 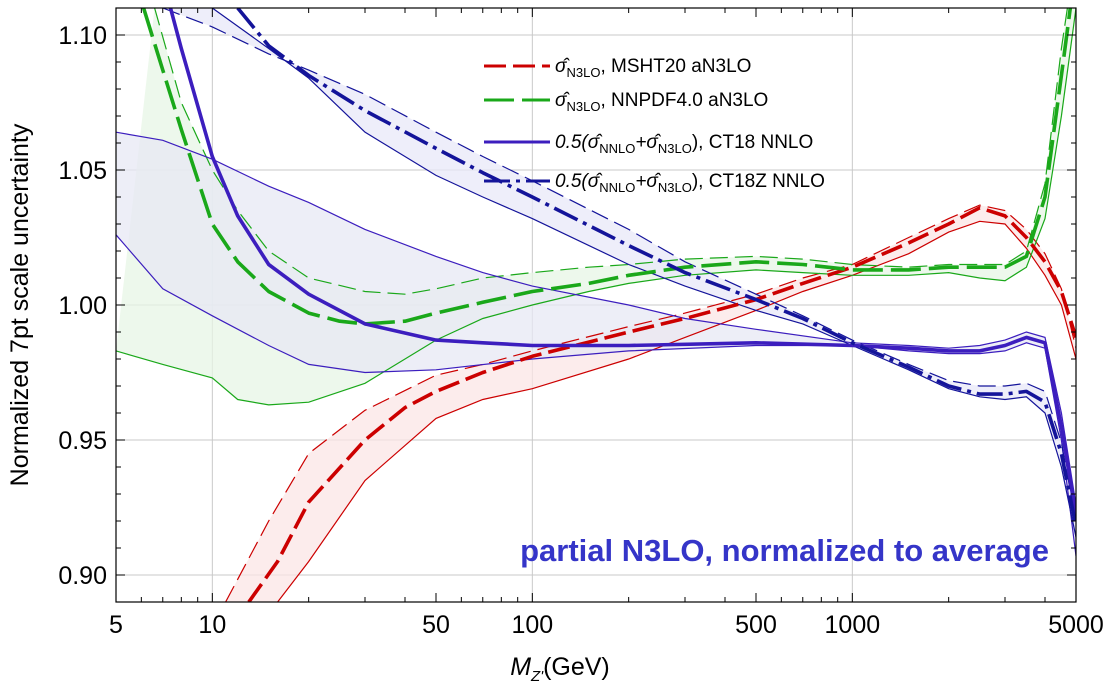 I want to click on x-tick-label: 5, so click(x=116, y=625).